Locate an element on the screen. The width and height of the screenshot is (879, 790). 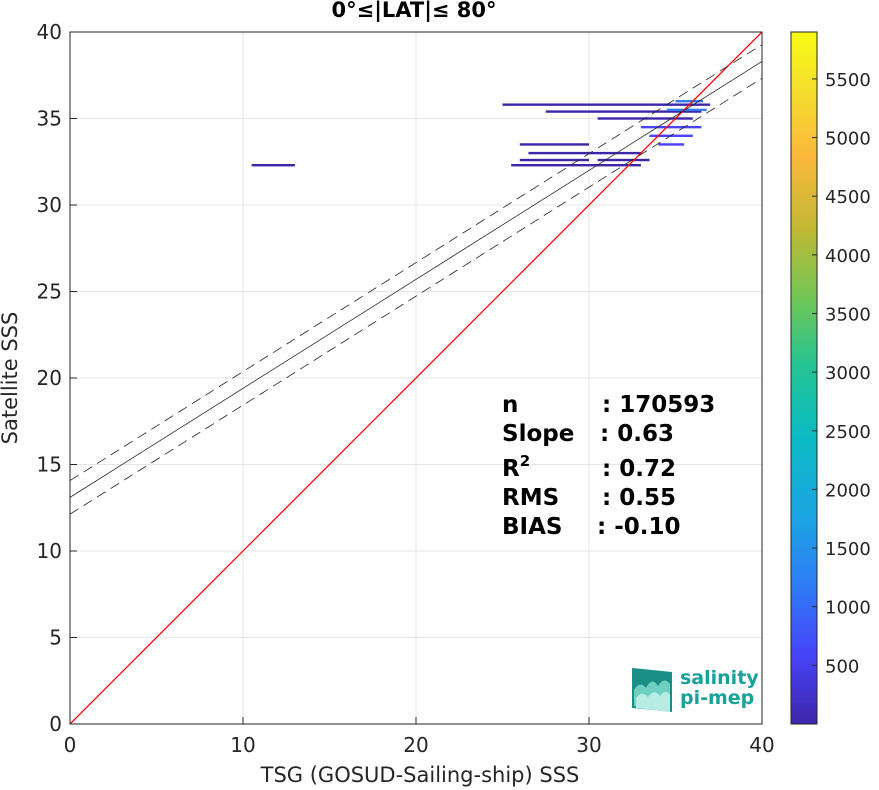
stat-bias-label: BIAS is located at coordinates (532, 527).